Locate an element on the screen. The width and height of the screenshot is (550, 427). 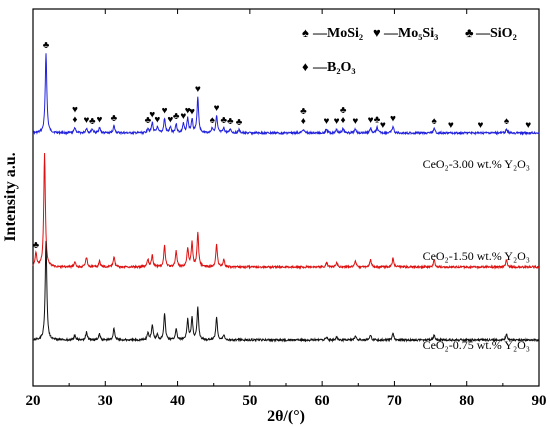
legend-item: ♣ —SiO₂ is located at coordinates (491, 33).